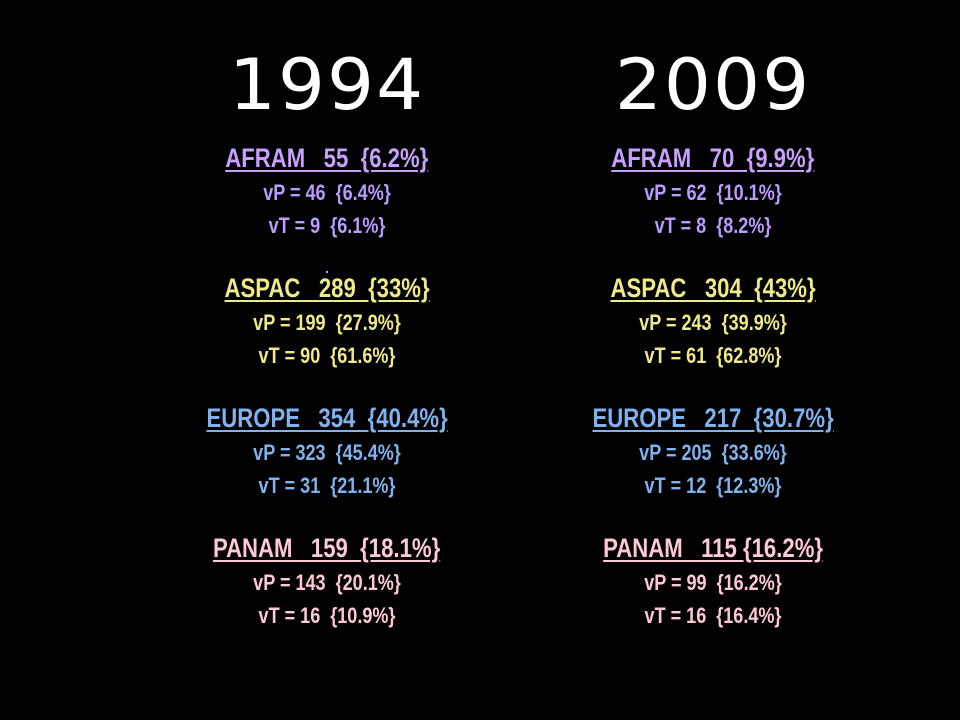 The width and height of the screenshot is (960, 720). I want to click on region-title-panam: PANAM 115 {16.2%}, so click(713, 548).